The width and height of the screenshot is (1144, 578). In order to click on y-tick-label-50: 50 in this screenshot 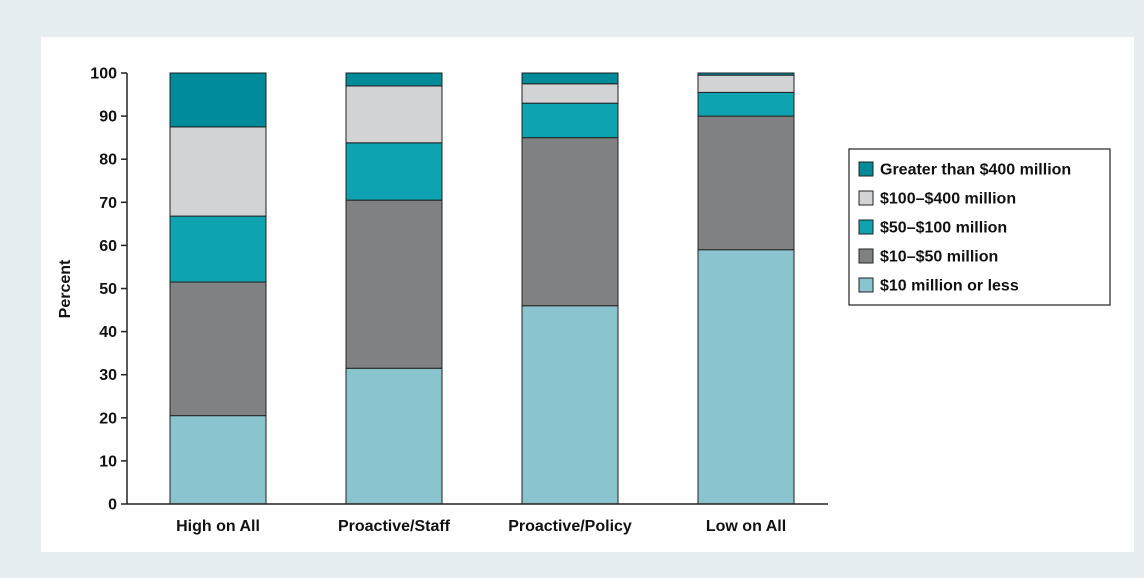, I will do `click(108, 289)`.